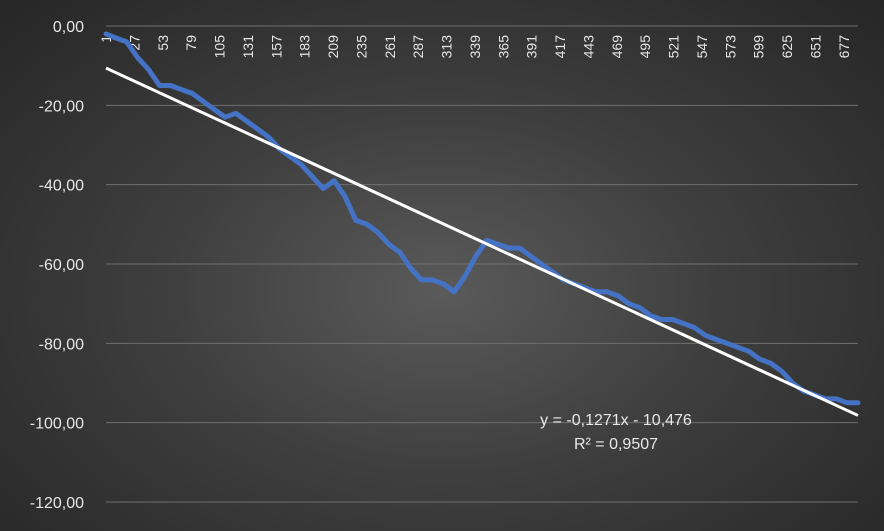 This screenshot has width=884, height=531. Describe the element at coordinates (503, 47) in the screenshot. I see `x-tick-label: 365` at that location.